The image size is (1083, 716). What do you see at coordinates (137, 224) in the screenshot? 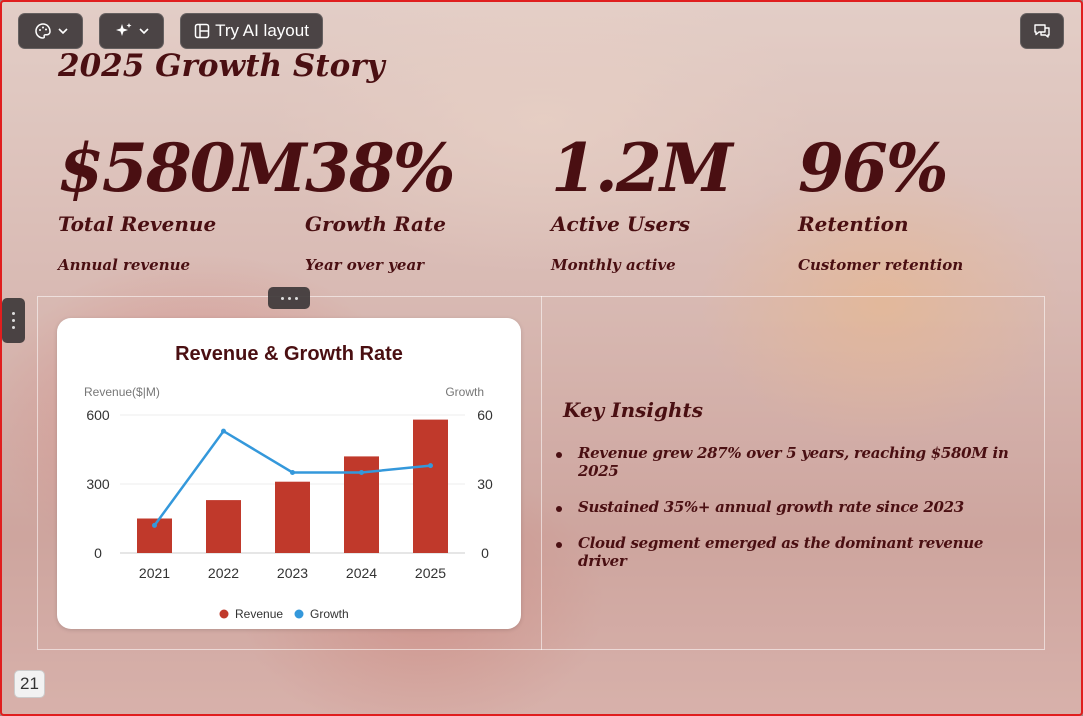
I see `stat-label: Total Revenue` at bounding box center [137, 224].